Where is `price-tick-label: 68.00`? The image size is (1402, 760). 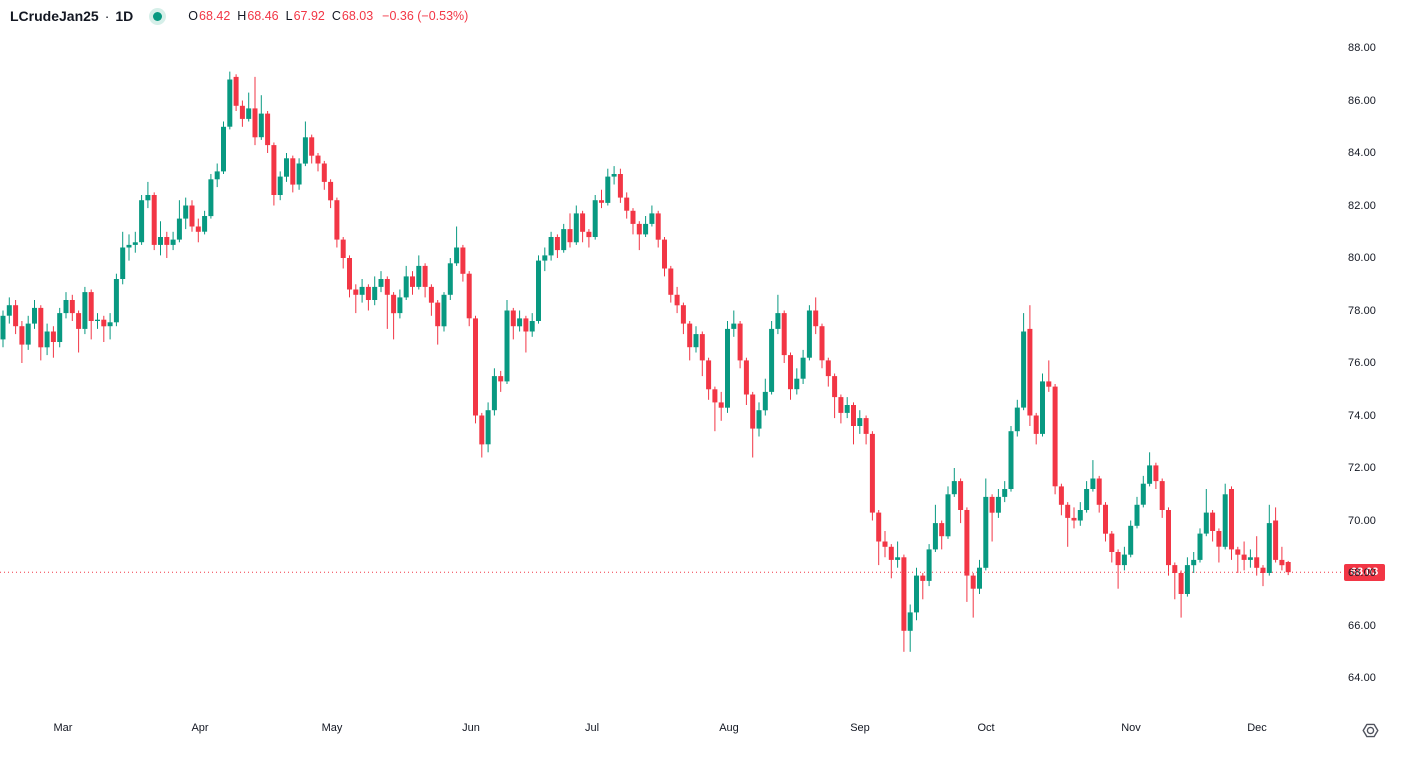 price-tick-label: 68.00 is located at coordinates (1362, 573).